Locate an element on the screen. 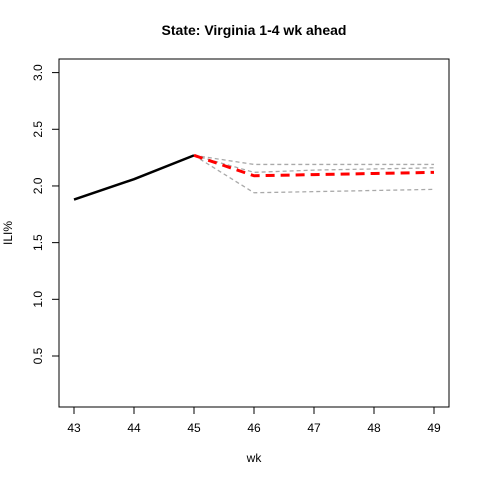 This screenshot has height=485, width=480. series-group is located at coordinates (254, 177).